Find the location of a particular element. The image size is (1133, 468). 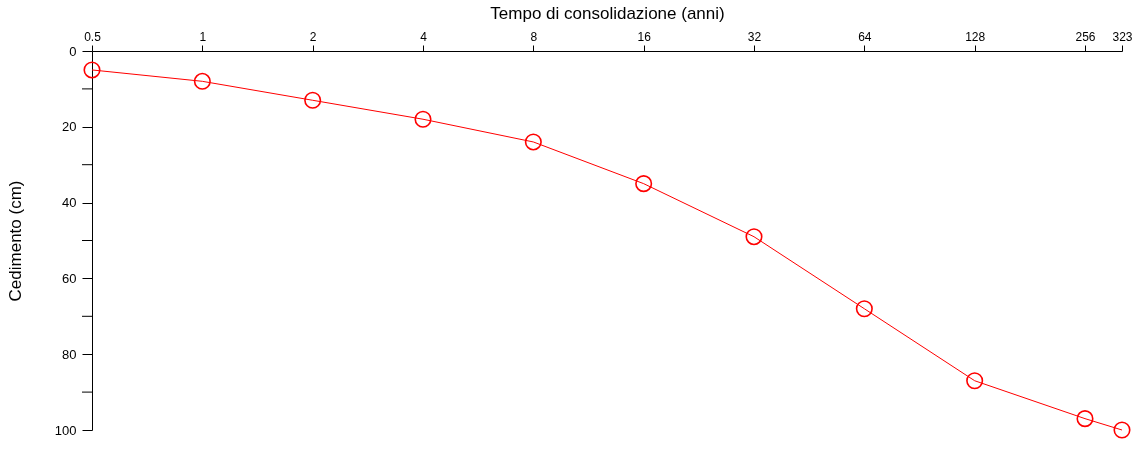

x-tick-label: 4 is located at coordinates (424, 36).